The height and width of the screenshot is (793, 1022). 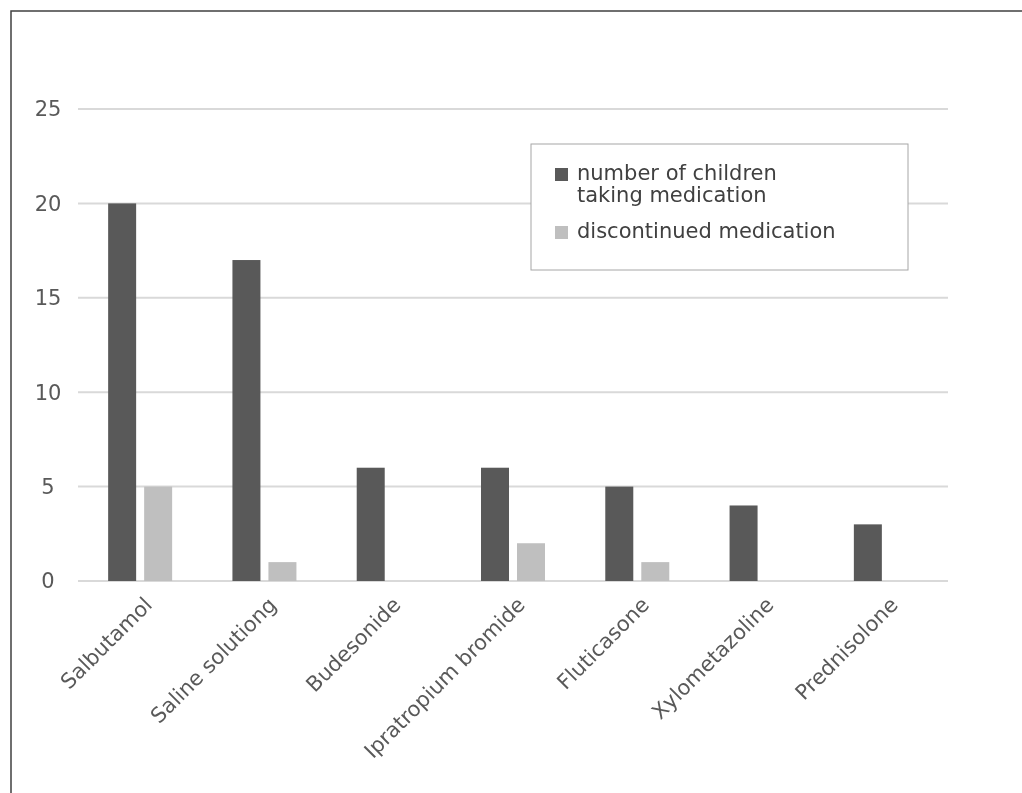 I want to click on y-tick-label: 25, so click(x=48, y=109).